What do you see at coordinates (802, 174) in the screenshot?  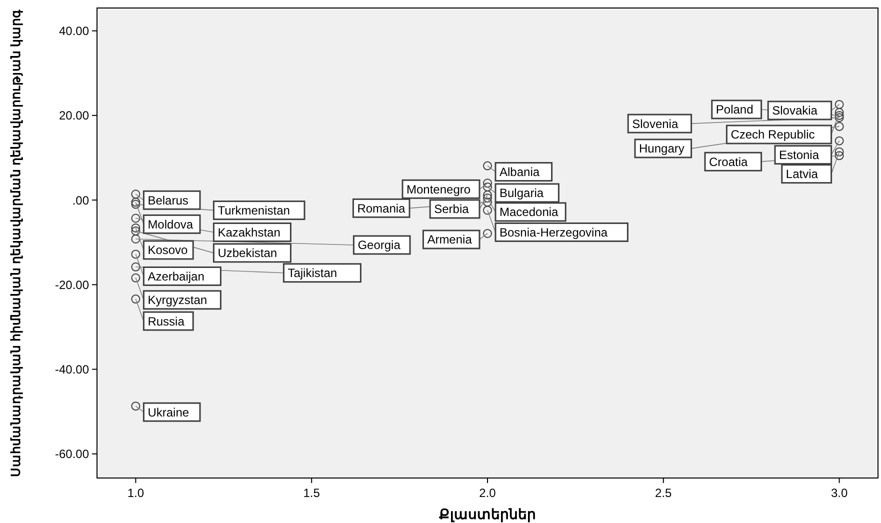 I see `annotation: Latvia` at bounding box center [802, 174].